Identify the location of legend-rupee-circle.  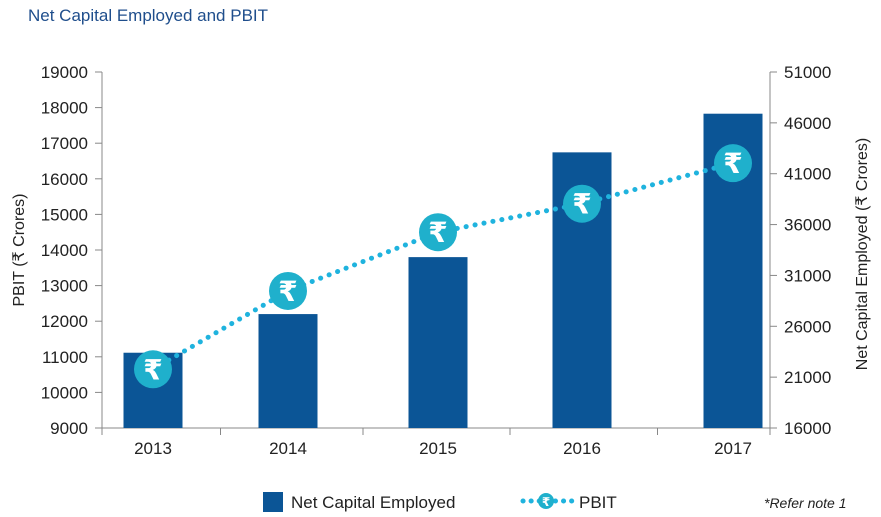
(546, 501).